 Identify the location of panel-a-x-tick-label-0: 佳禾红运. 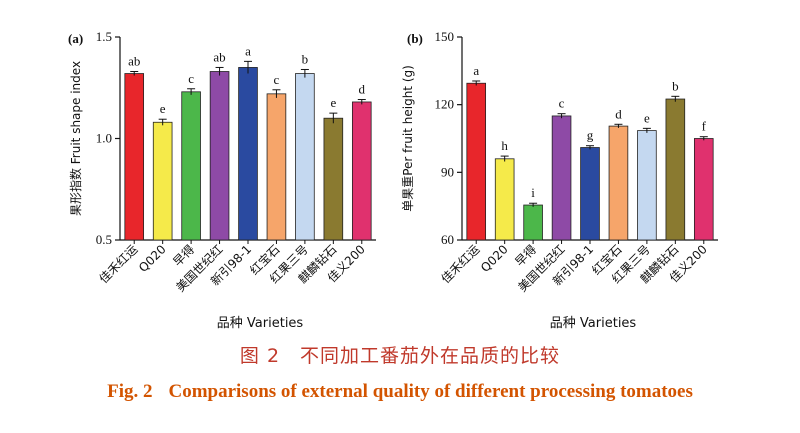
(118, 264).